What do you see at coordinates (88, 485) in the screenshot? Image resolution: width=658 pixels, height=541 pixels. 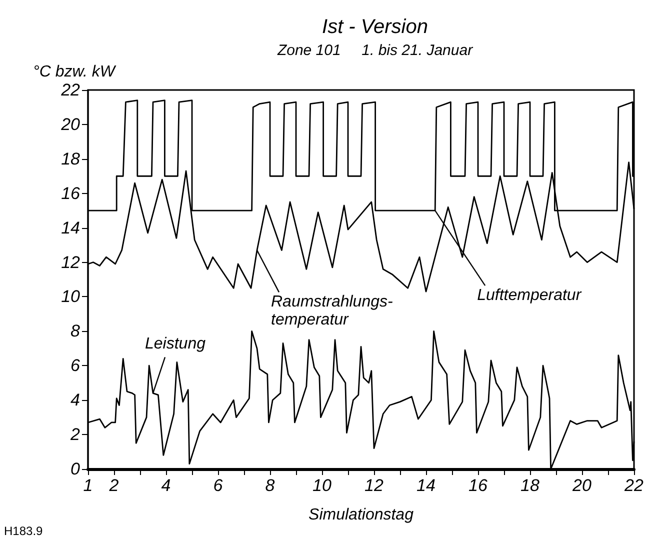 I see `x-tick-label: 1` at bounding box center [88, 485].